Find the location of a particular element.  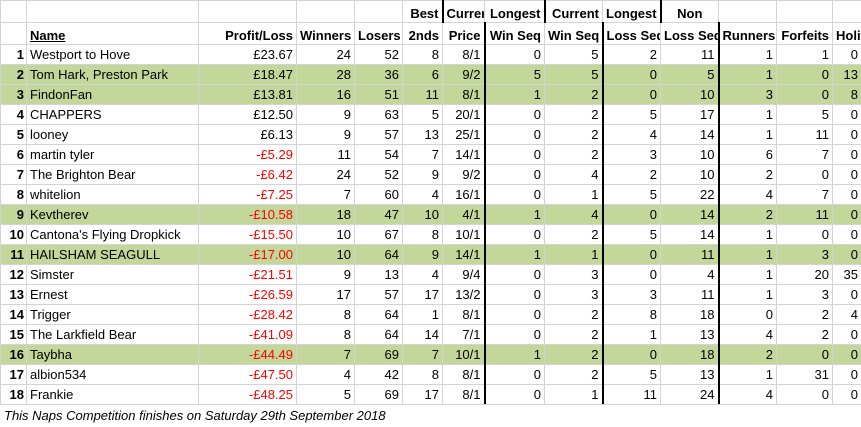

winners-cell: 8 is located at coordinates (326, 335).